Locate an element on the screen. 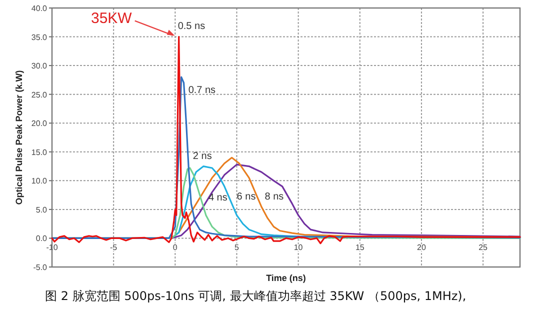 This screenshot has width=536, height=320. x-tick-label: 15 is located at coordinates (360, 247).